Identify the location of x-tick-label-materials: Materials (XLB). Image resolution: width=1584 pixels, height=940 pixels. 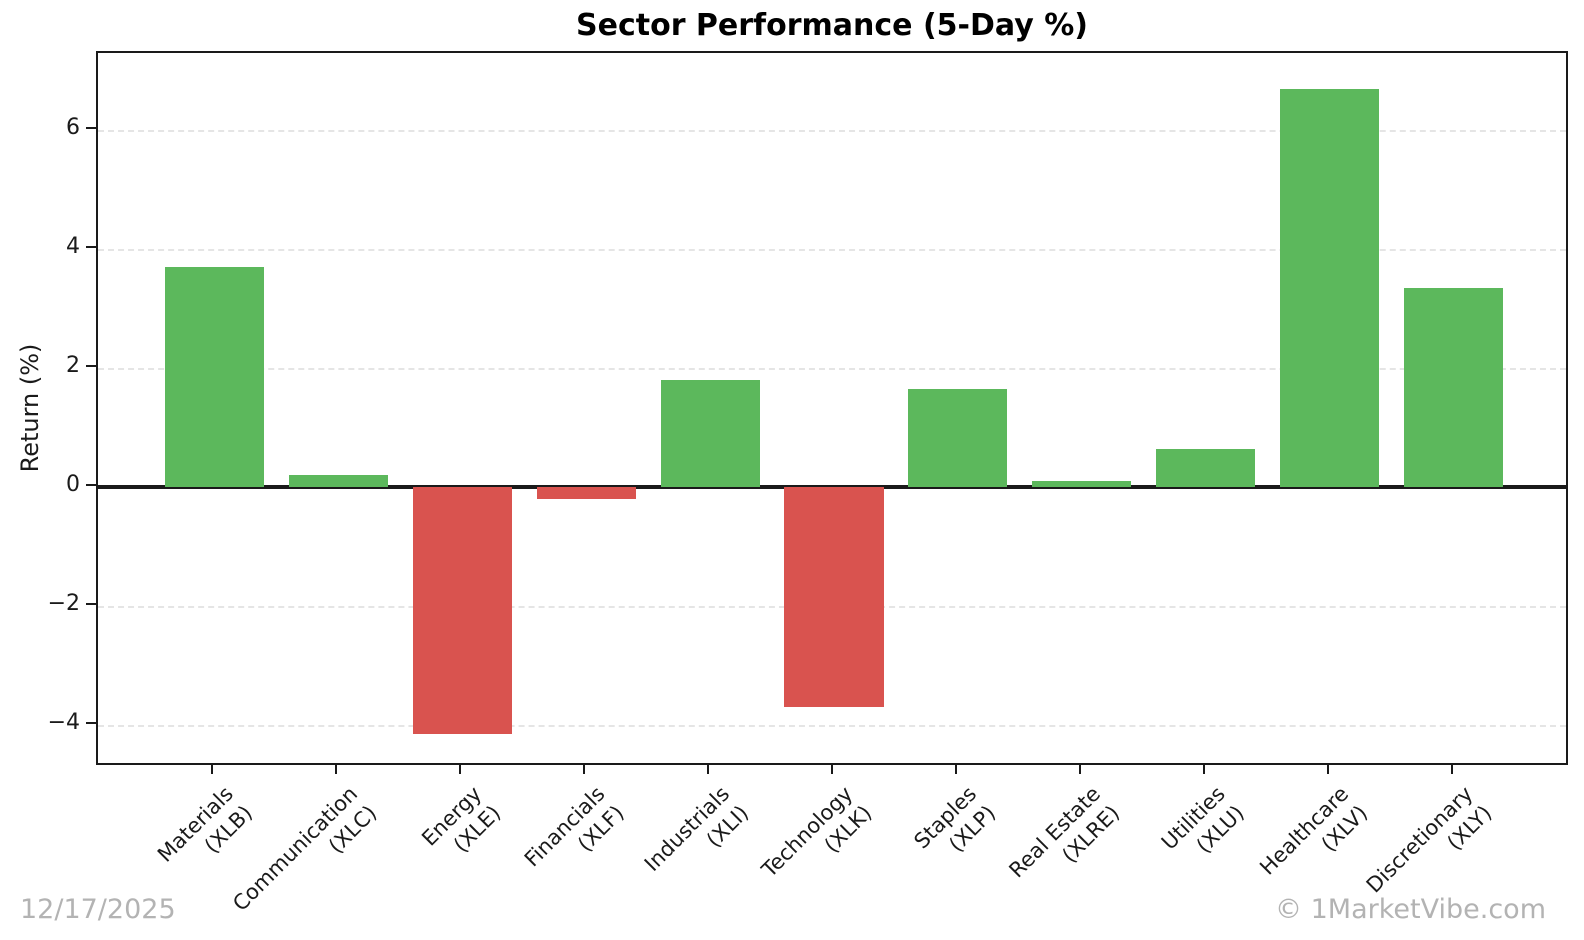
(205, 834).